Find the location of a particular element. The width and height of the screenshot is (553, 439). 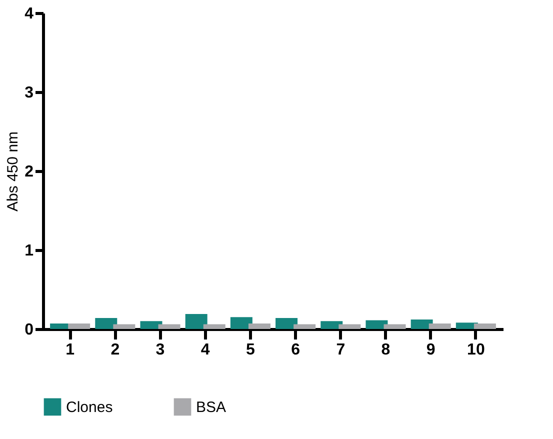

x-tick-label: 1 is located at coordinates (70, 350).